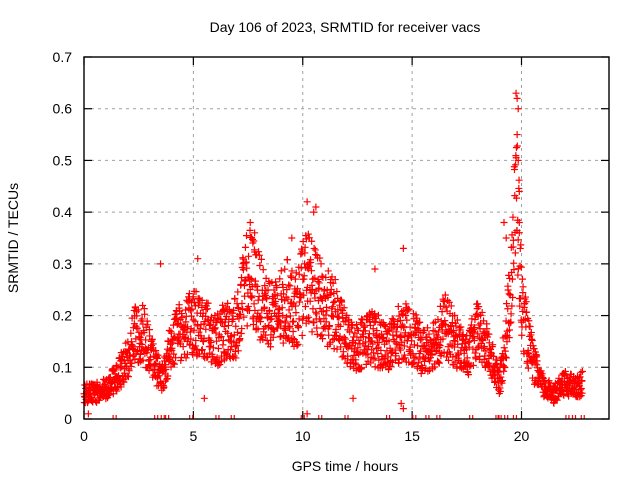 This screenshot has width=640, height=480. Describe the element at coordinates (84, 436) in the screenshot. I see `x-tick-label: 0` at that location.